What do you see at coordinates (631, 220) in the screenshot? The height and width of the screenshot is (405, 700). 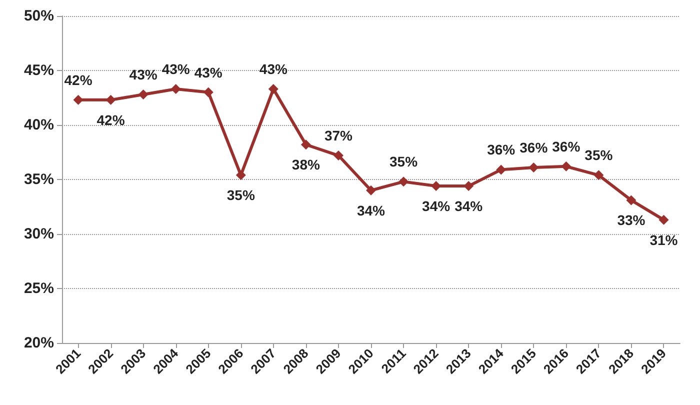 I see `data-label: 33%` at bounding box center [631, 220].